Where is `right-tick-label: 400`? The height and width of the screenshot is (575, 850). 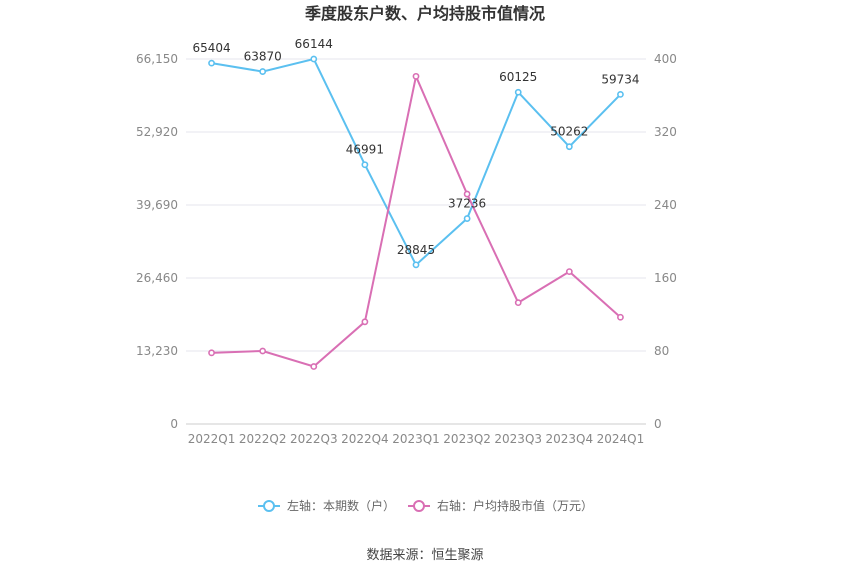
right-tick-label: 400 is located at coordinates (665, 59).